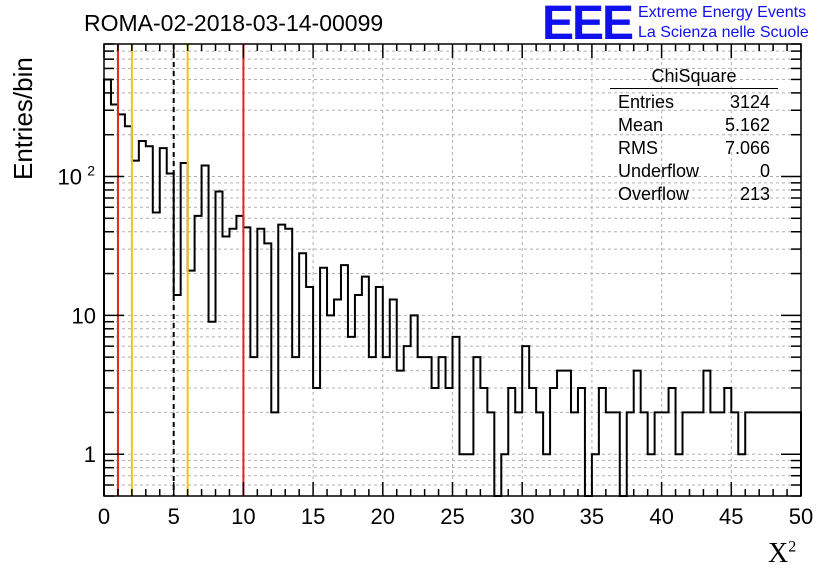 This screenshot has width=836, height=572. Describe the element at coordinates (731, 516) in the screenshot. I see `x-tick-label: 45` at that location.